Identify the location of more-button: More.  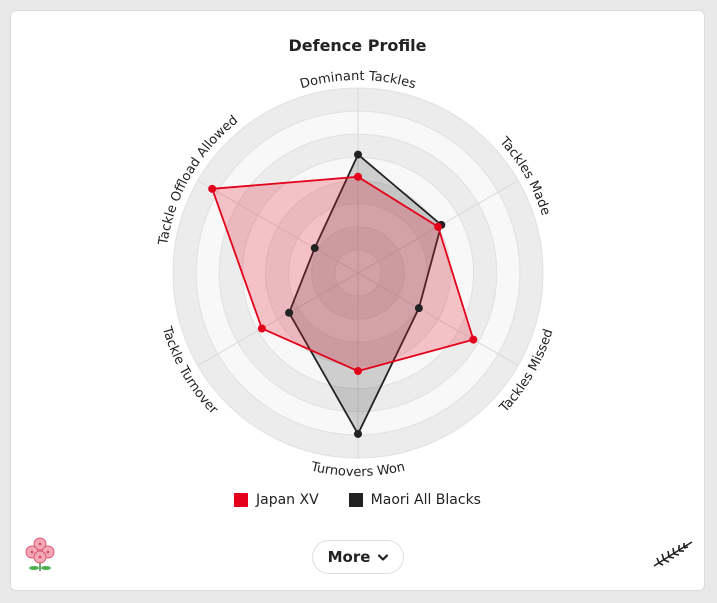
(358, 557).